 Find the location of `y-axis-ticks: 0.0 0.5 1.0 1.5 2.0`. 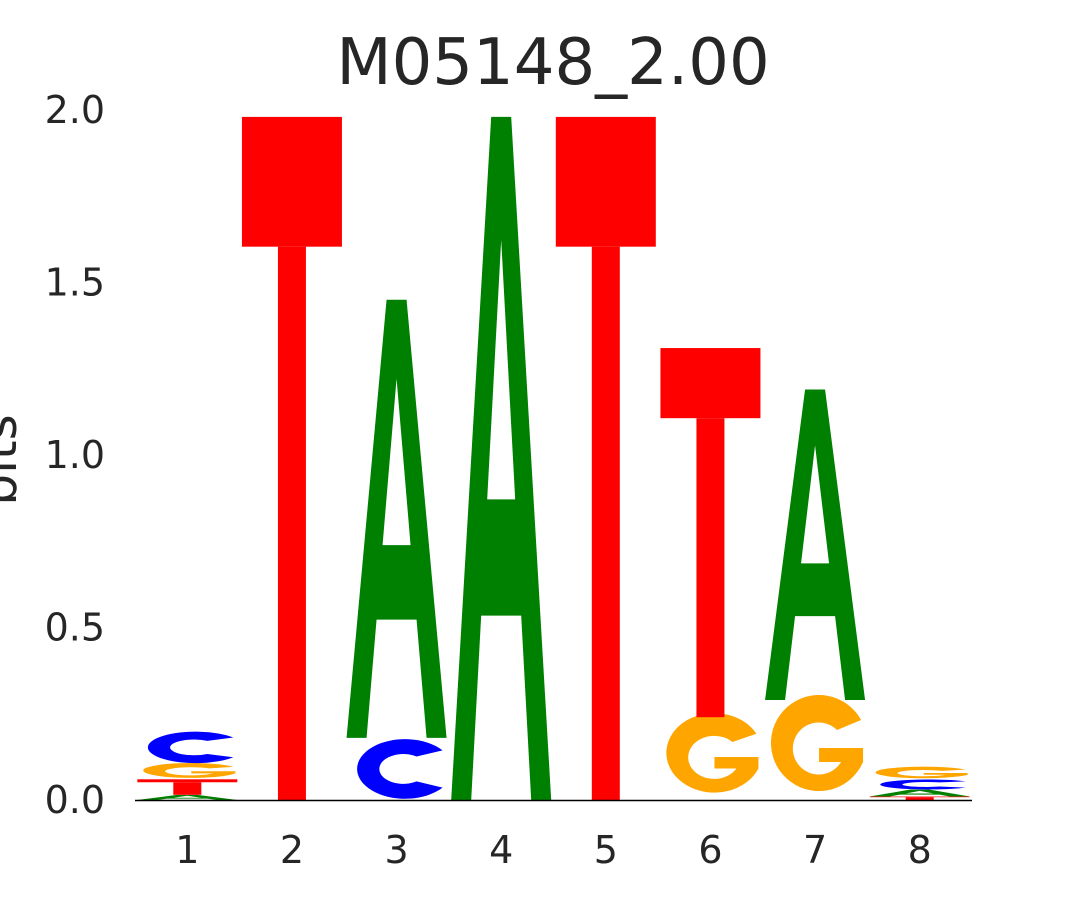

y-axis-ticks: 0.0 0.5 1.0 1.5 2.0 is located at coordinates (75, 455).